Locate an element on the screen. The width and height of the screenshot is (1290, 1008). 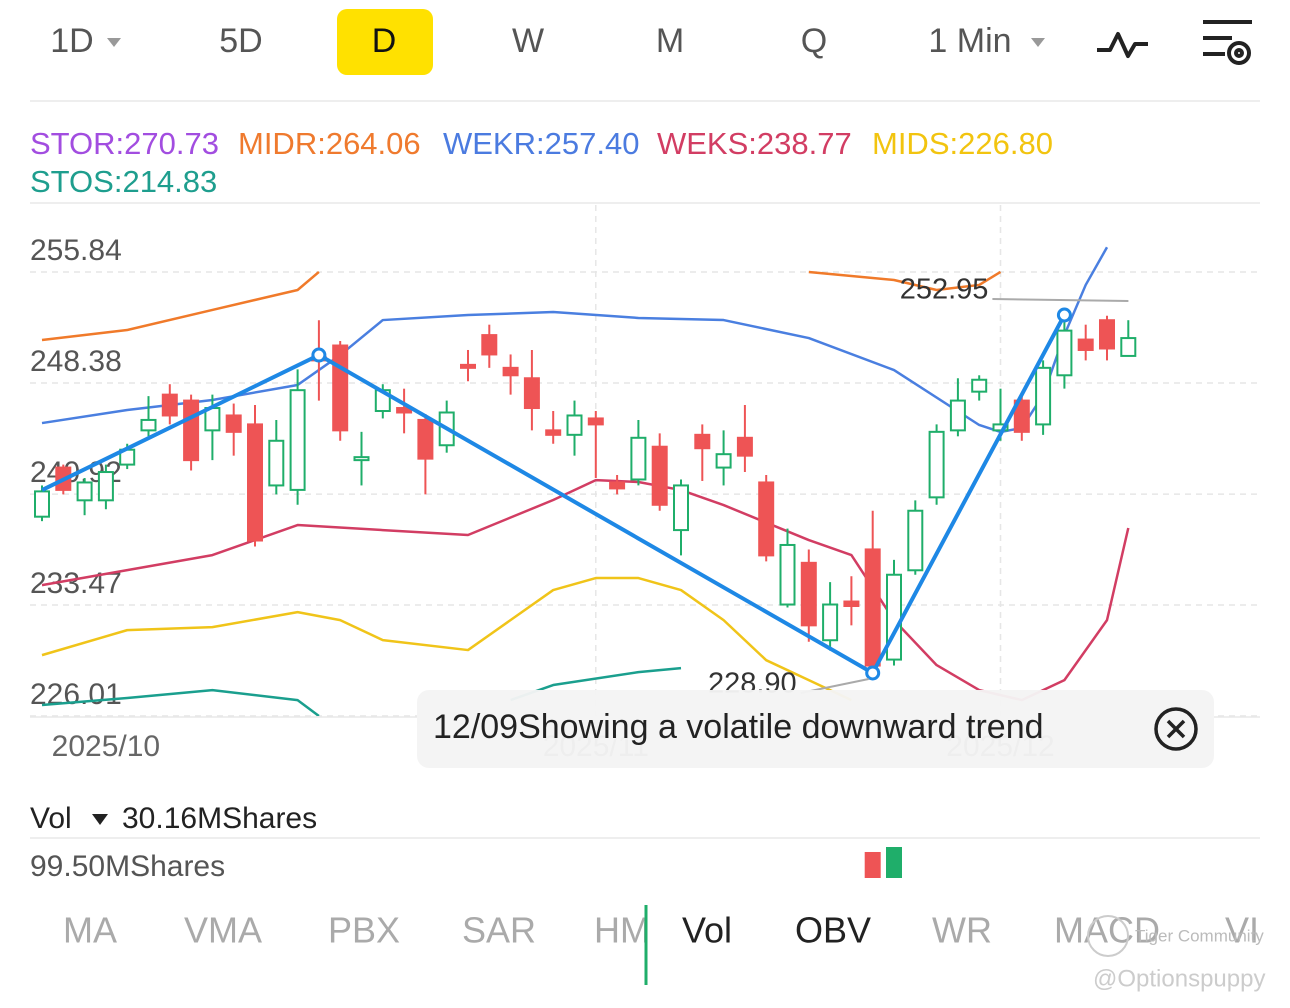
indicator-tab: MA is located at coordinates (90, 930).